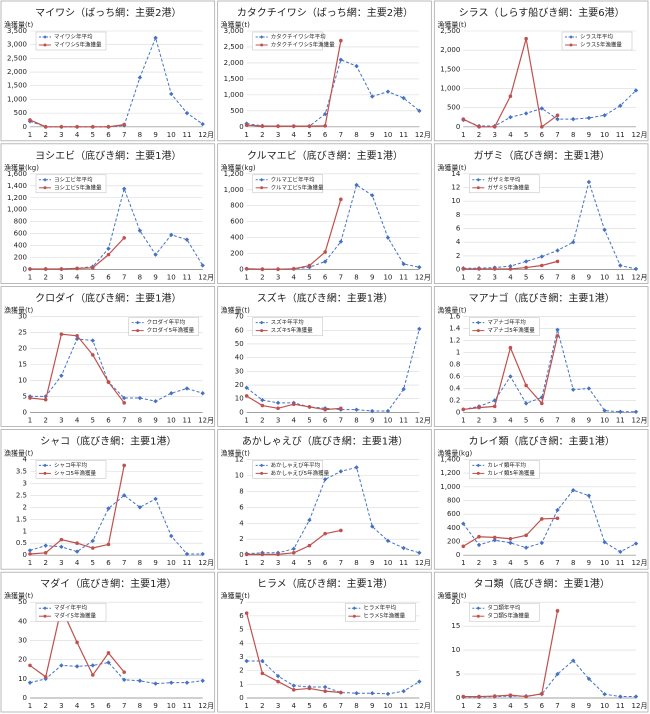 The height and width of the screenshot is (714, 650). What do you see at coordinates (644, 278) in the screenshot?
I see `x-axis-label: 月` at bounding box center [644, 278].